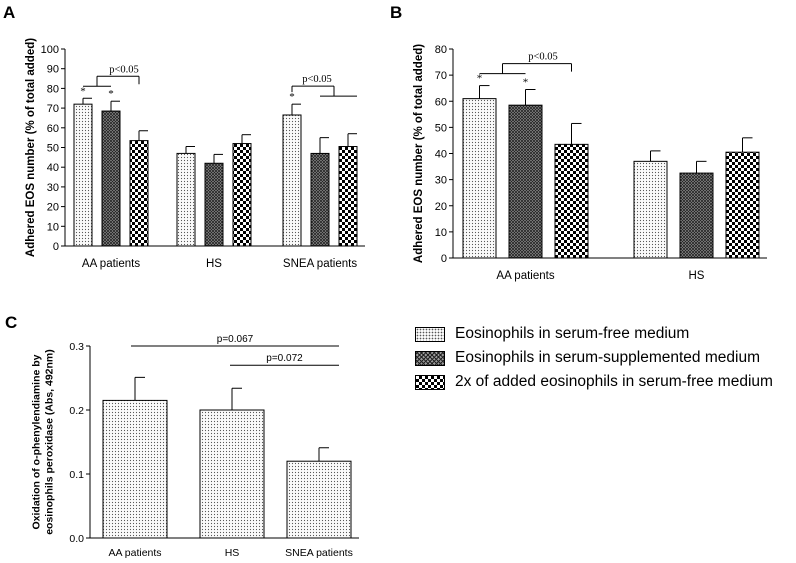 The image size is (796, 563). I want to click on legend-item-serum-supplemented: Eosinophils in serum-supplemented medium, so click(604, 358).